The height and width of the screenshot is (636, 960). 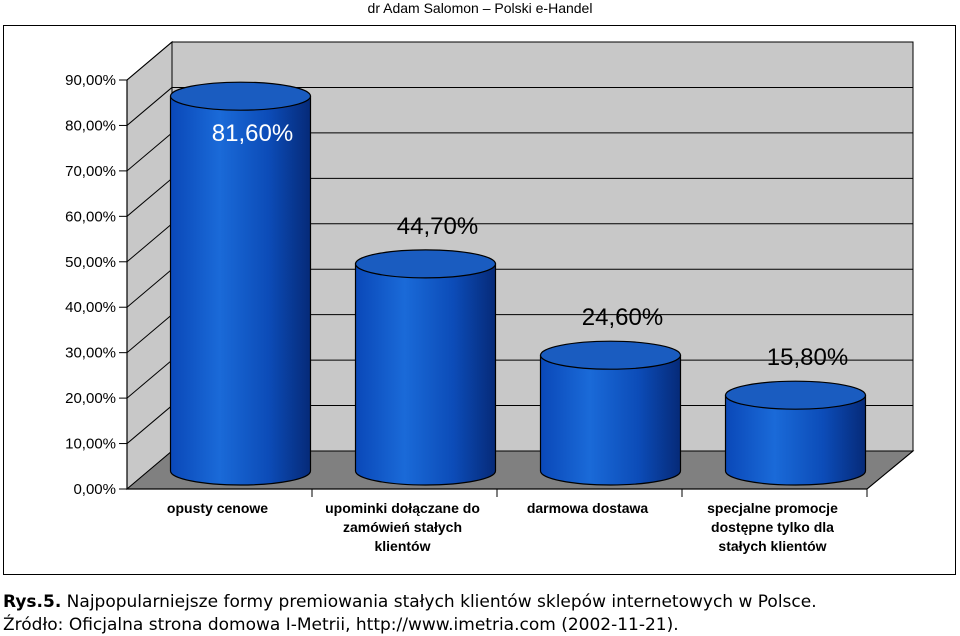 What do you see at coordinates (217, 508) in the screenshot?
I see `x-category-label: opusty cenowe` at bounding box center [217, 508].